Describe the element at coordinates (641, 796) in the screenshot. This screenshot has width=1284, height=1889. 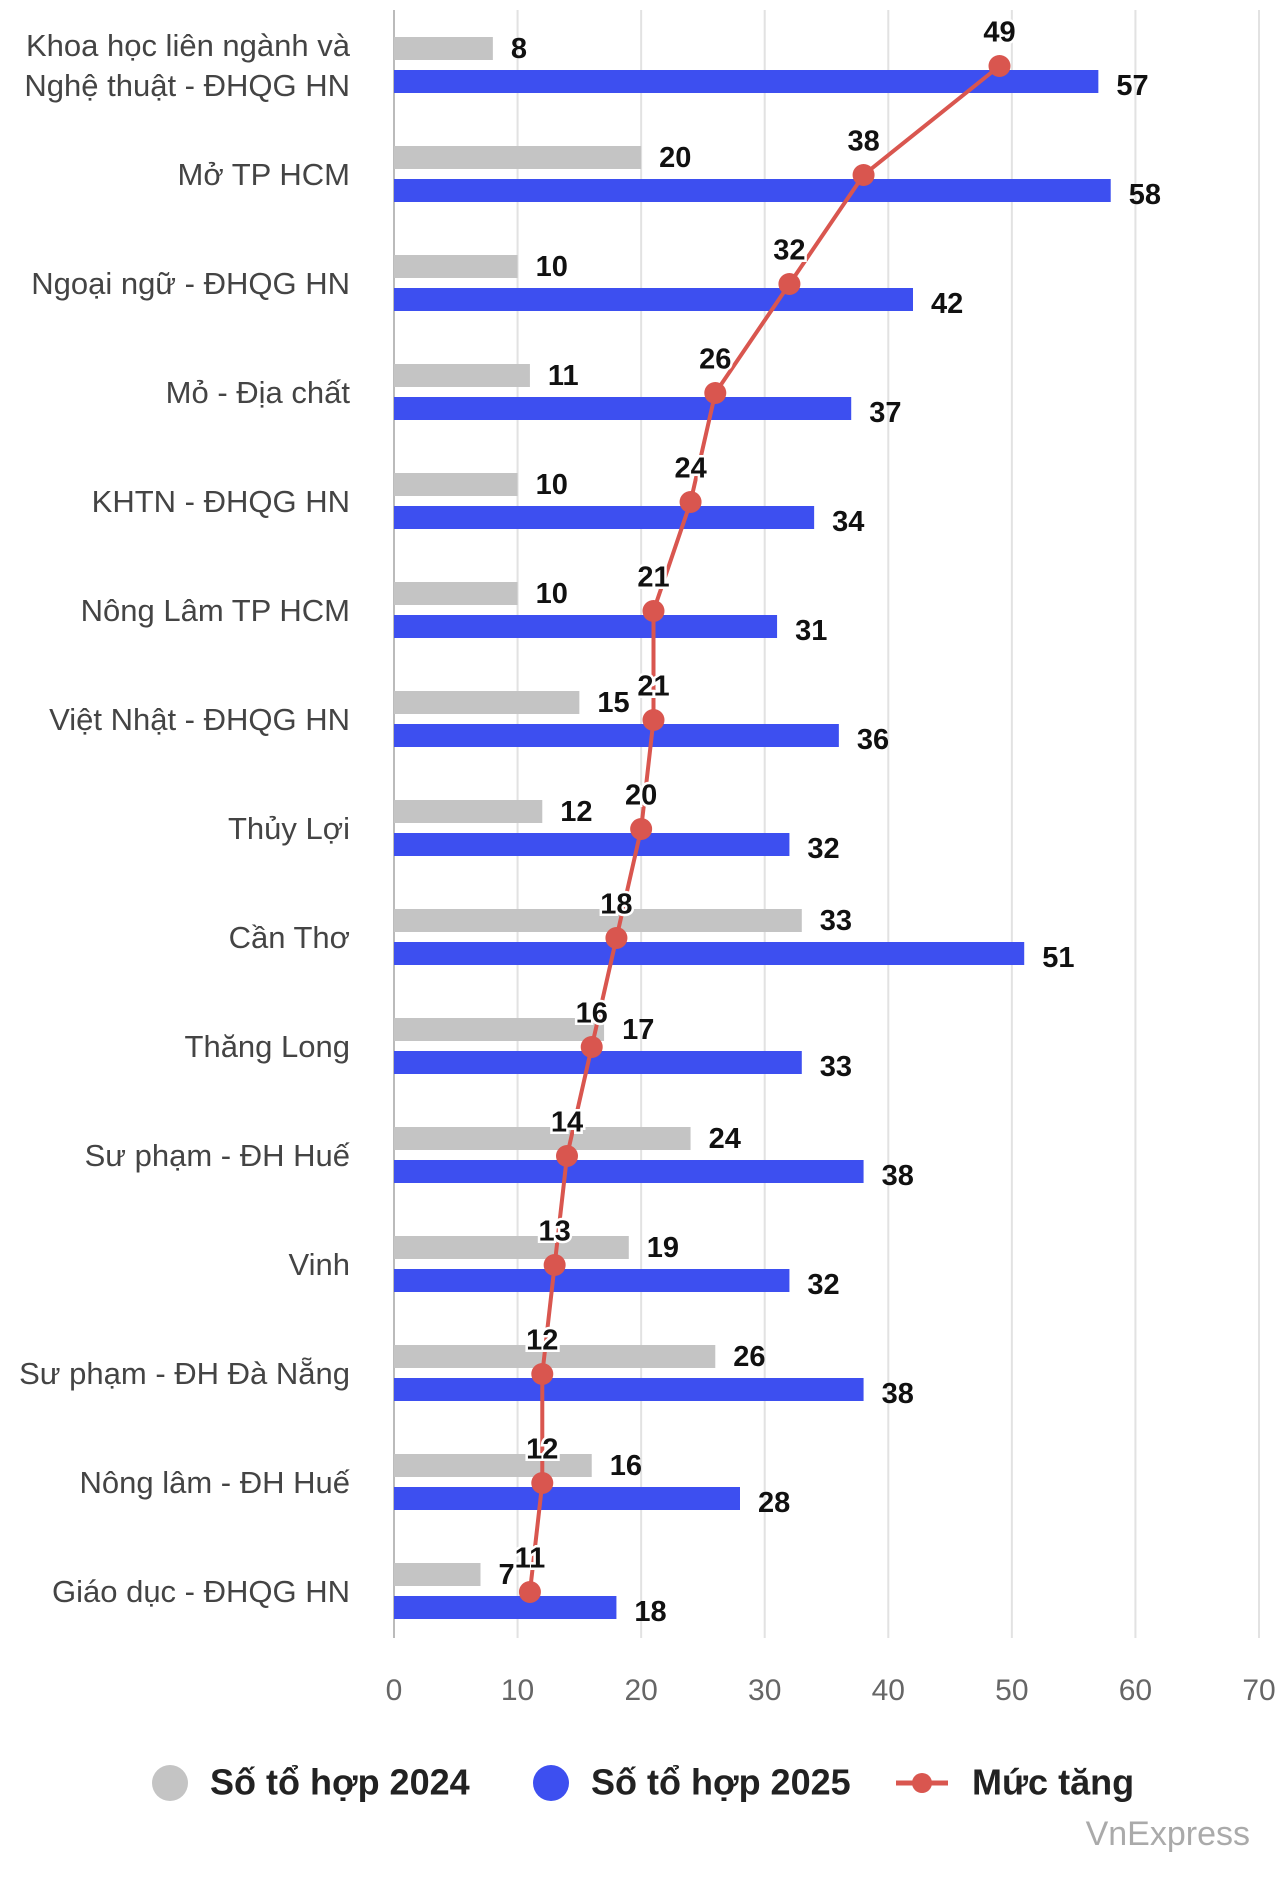
I see `value-label: 20` at that location.